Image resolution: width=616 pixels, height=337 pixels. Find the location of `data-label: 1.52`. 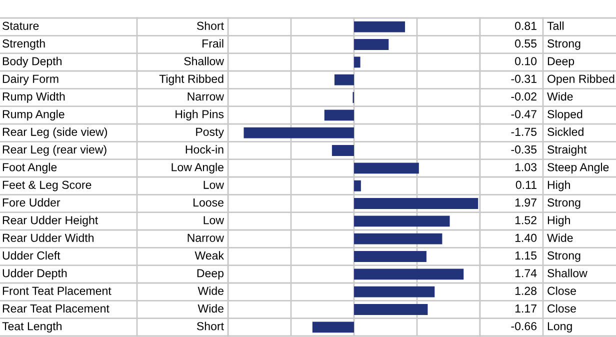

data-label: 1.52 is located at coordinates (525, 220).